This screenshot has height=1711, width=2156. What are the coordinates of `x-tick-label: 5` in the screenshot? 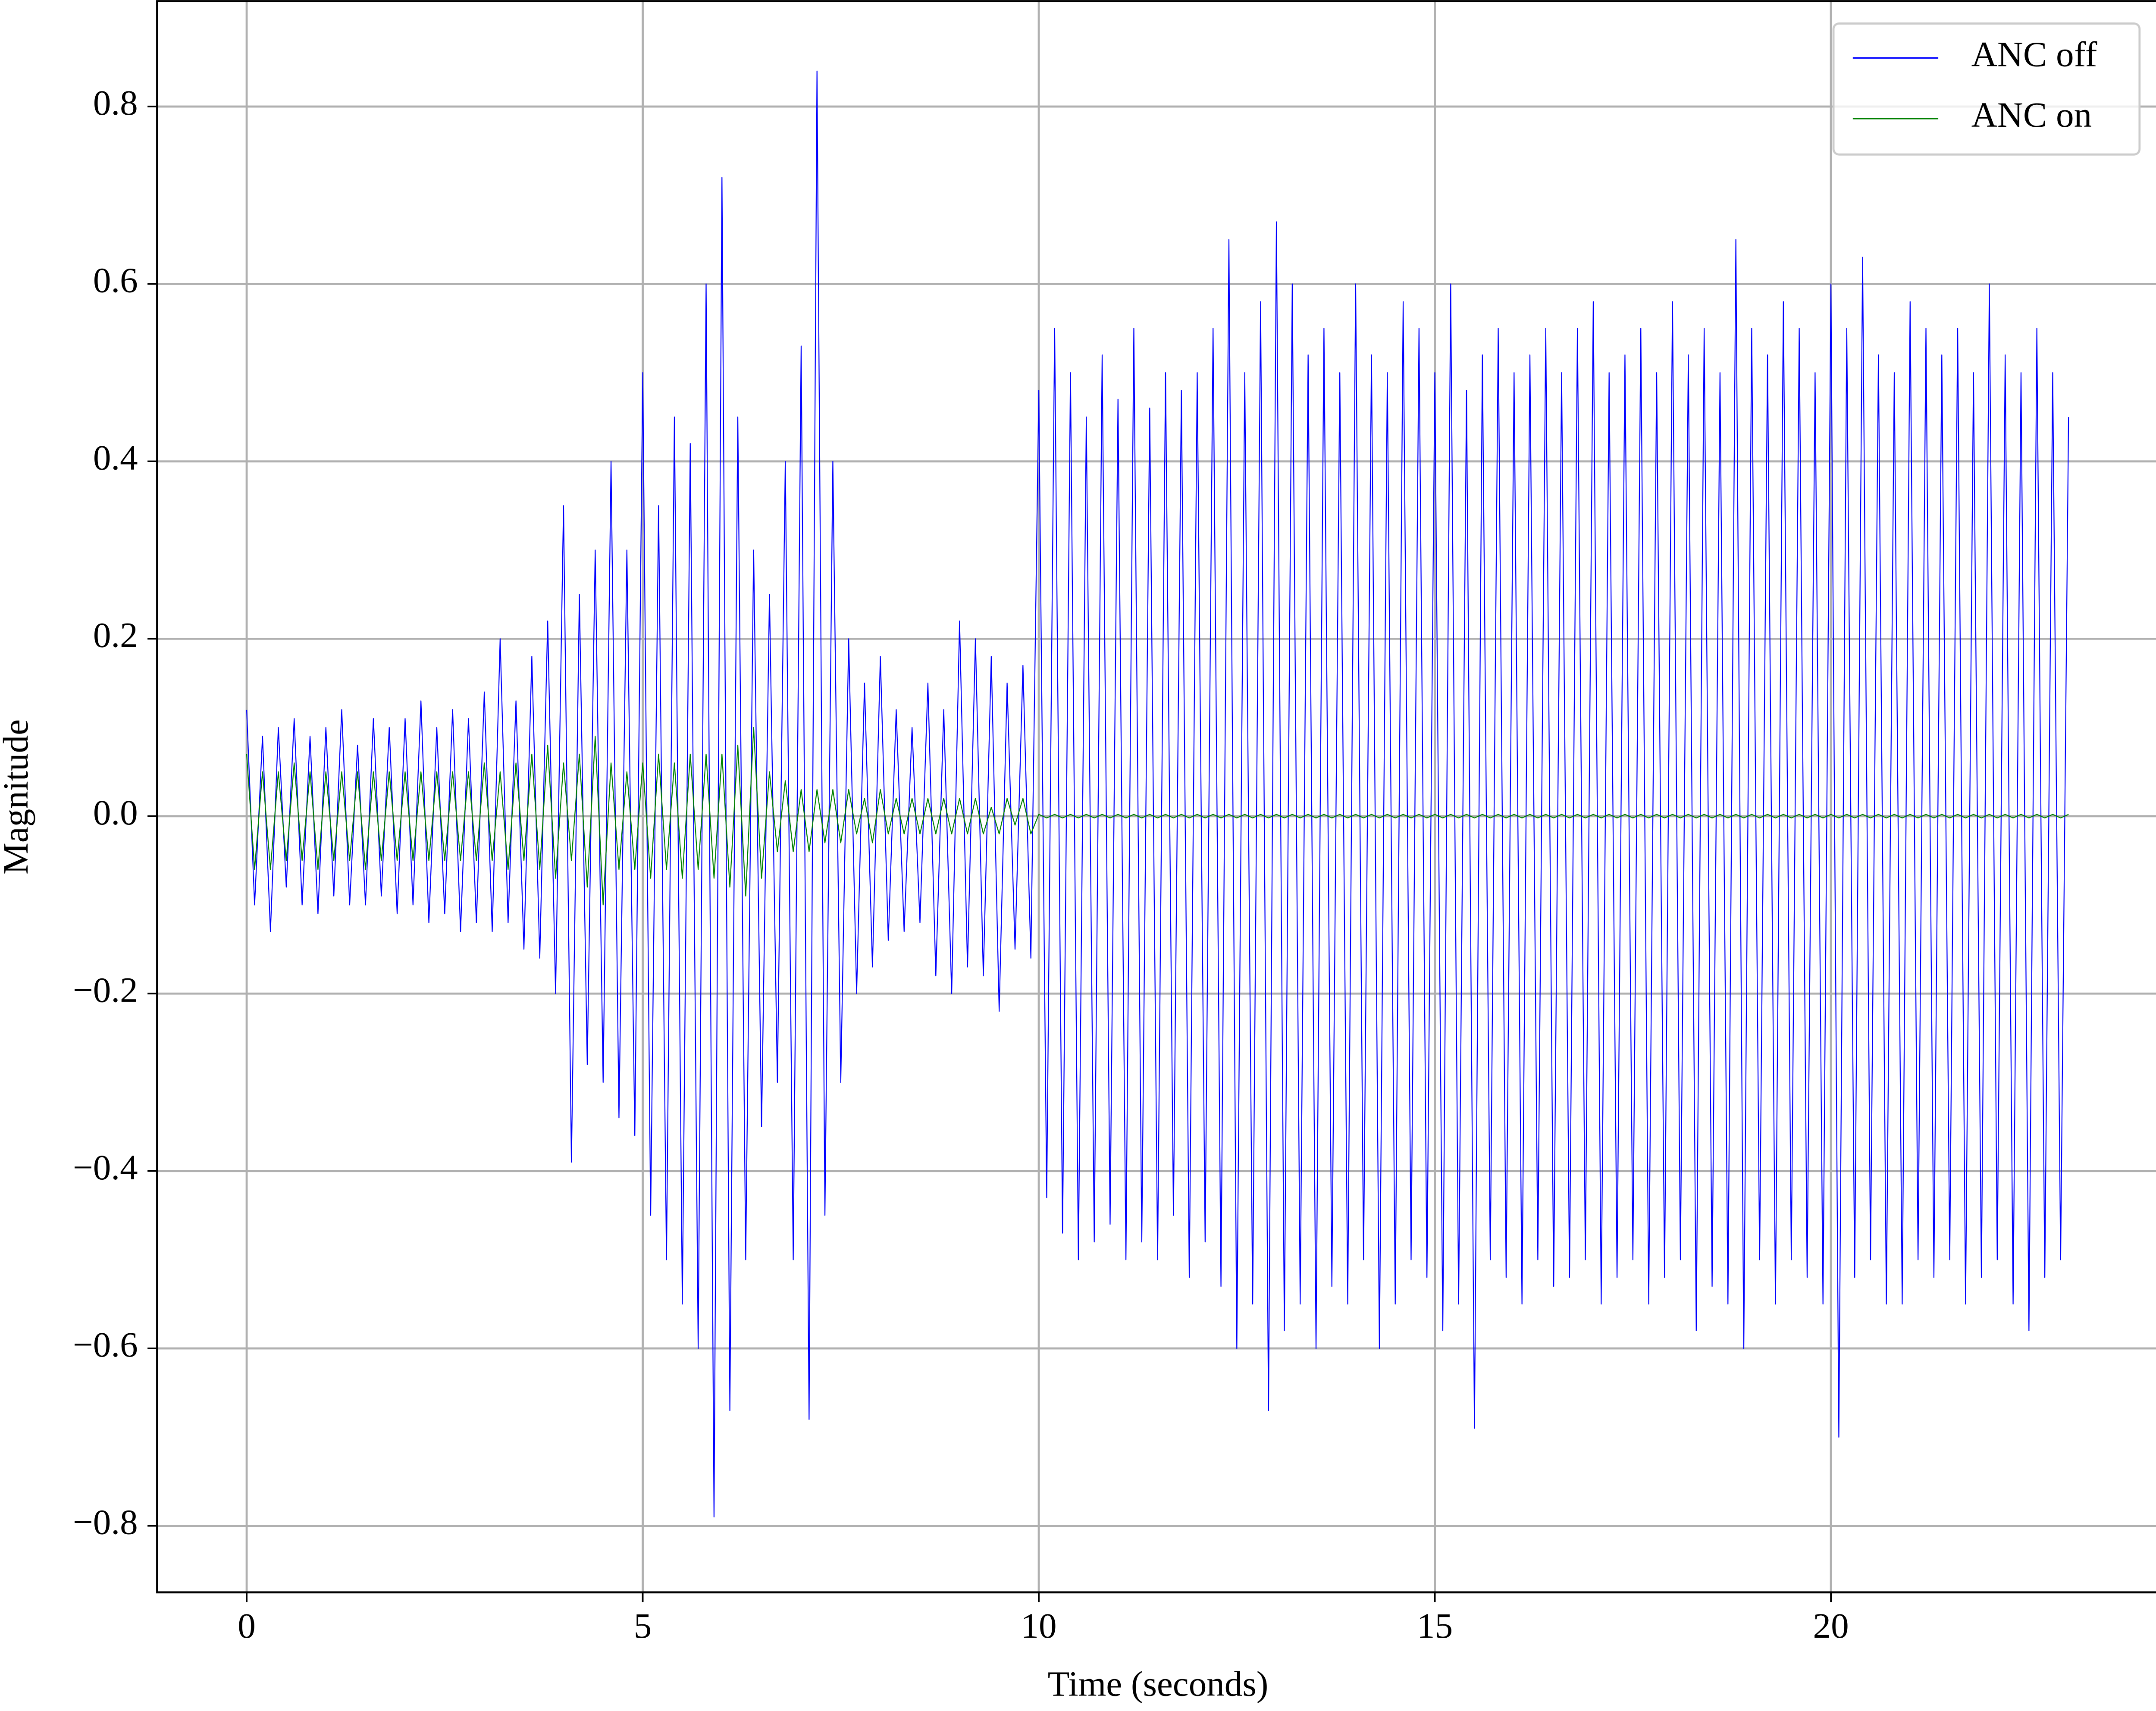 It's located at (643, 1625).